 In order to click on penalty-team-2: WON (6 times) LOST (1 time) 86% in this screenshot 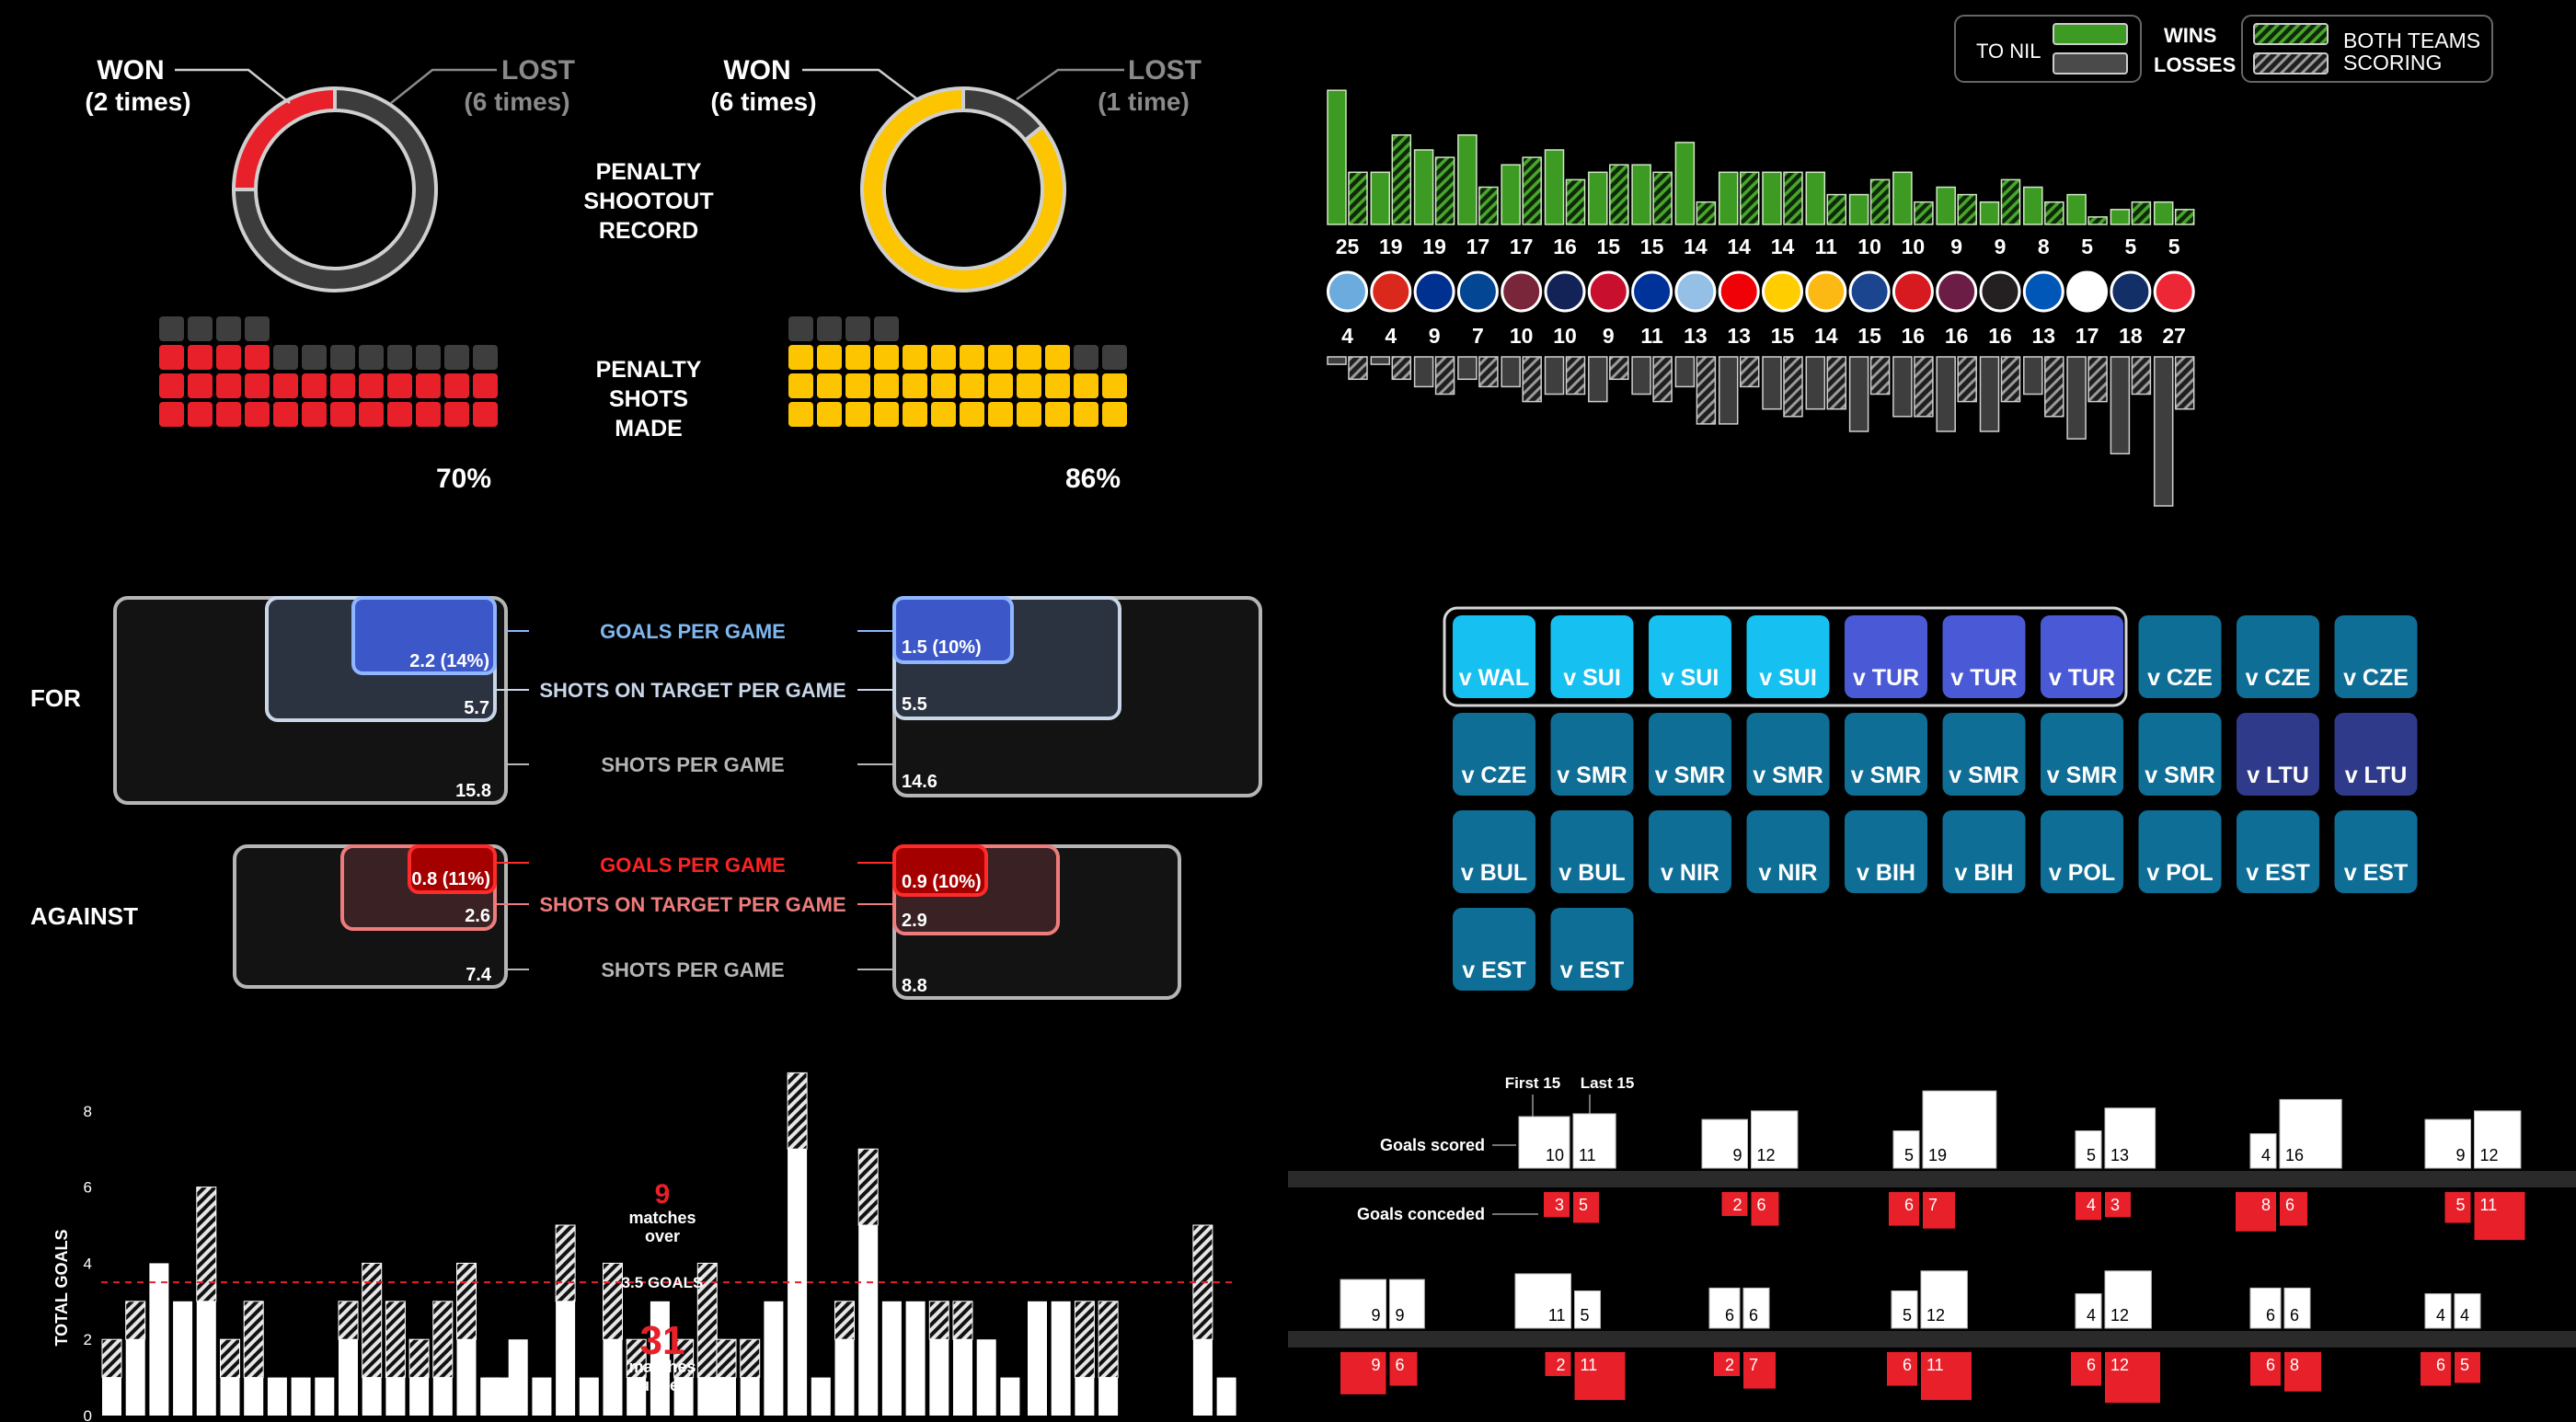, I will do `click(956, 274)`.